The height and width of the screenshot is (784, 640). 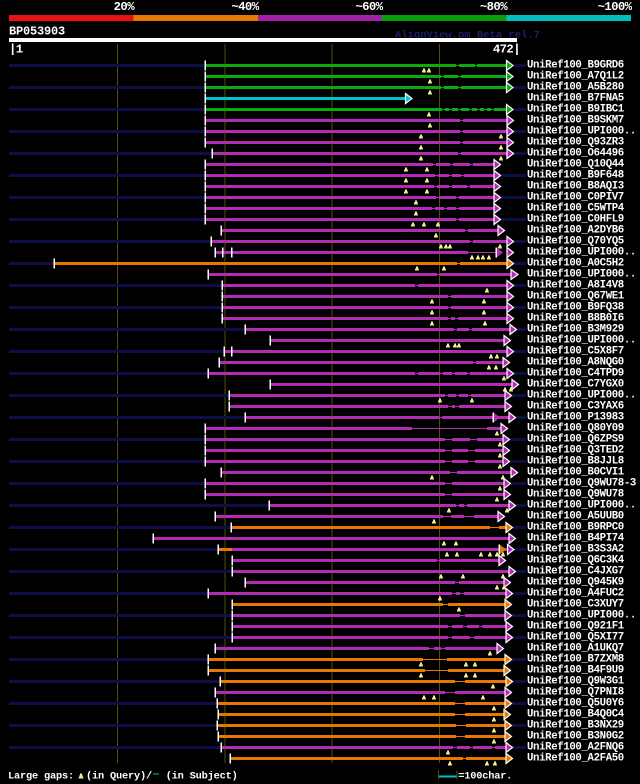 What do you see at coordinates (575, 593) in the screenshot?
I see `svg-text: UniRef100_A4FUC2` at bounding box center [575, 593].